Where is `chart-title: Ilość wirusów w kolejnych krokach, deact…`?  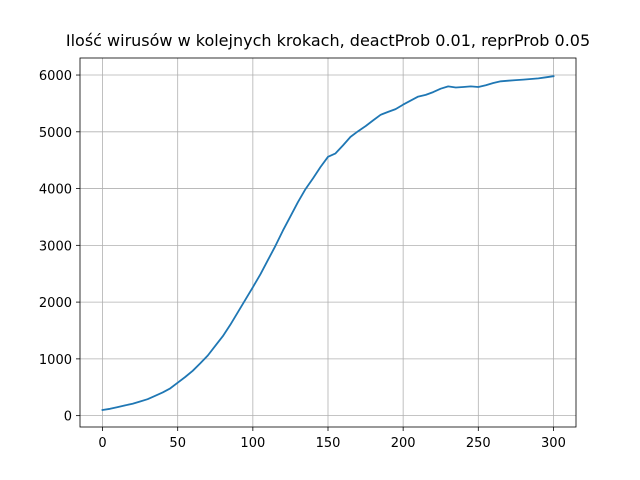
chart-title: Ilość wirusów w kolejnych krokach, deact… is located at coordinates (328, 40).